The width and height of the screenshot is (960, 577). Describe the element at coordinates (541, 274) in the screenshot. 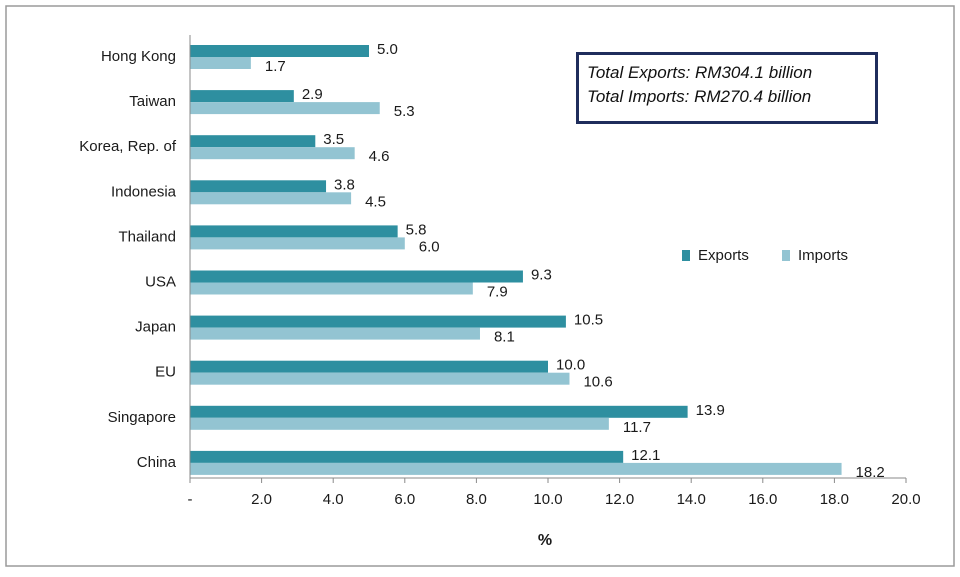

I see `data-label-exports: 9.3` at that location.